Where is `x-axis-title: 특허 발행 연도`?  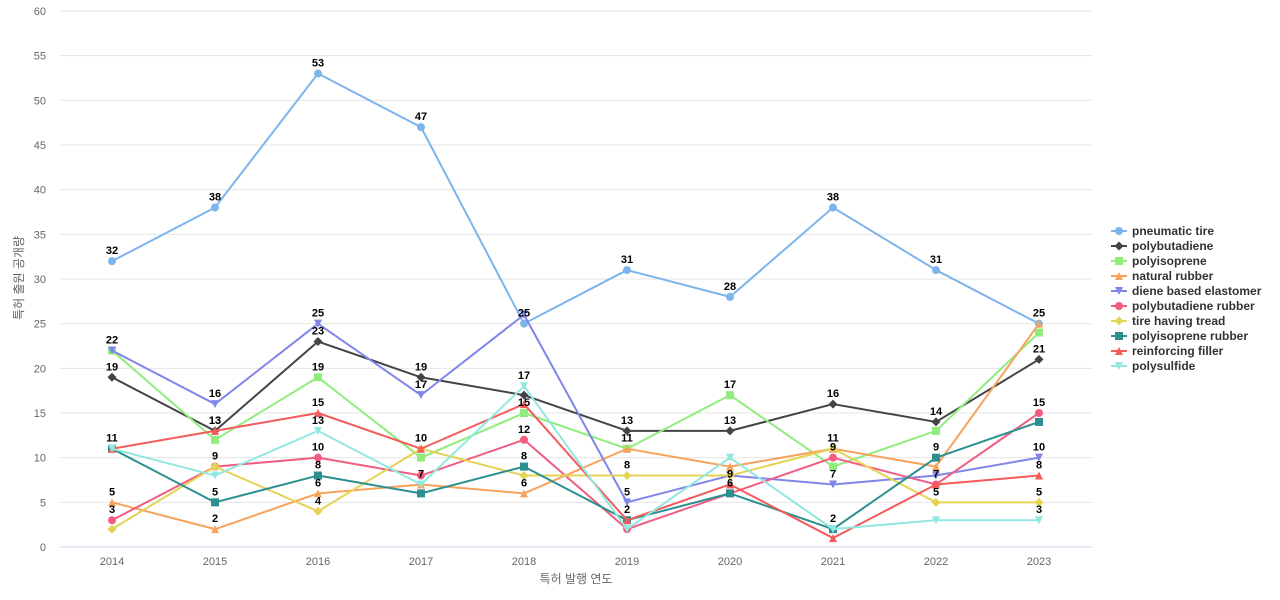 x-axis-title: 특허 발행 연도 is located at coordinates (576, 578).